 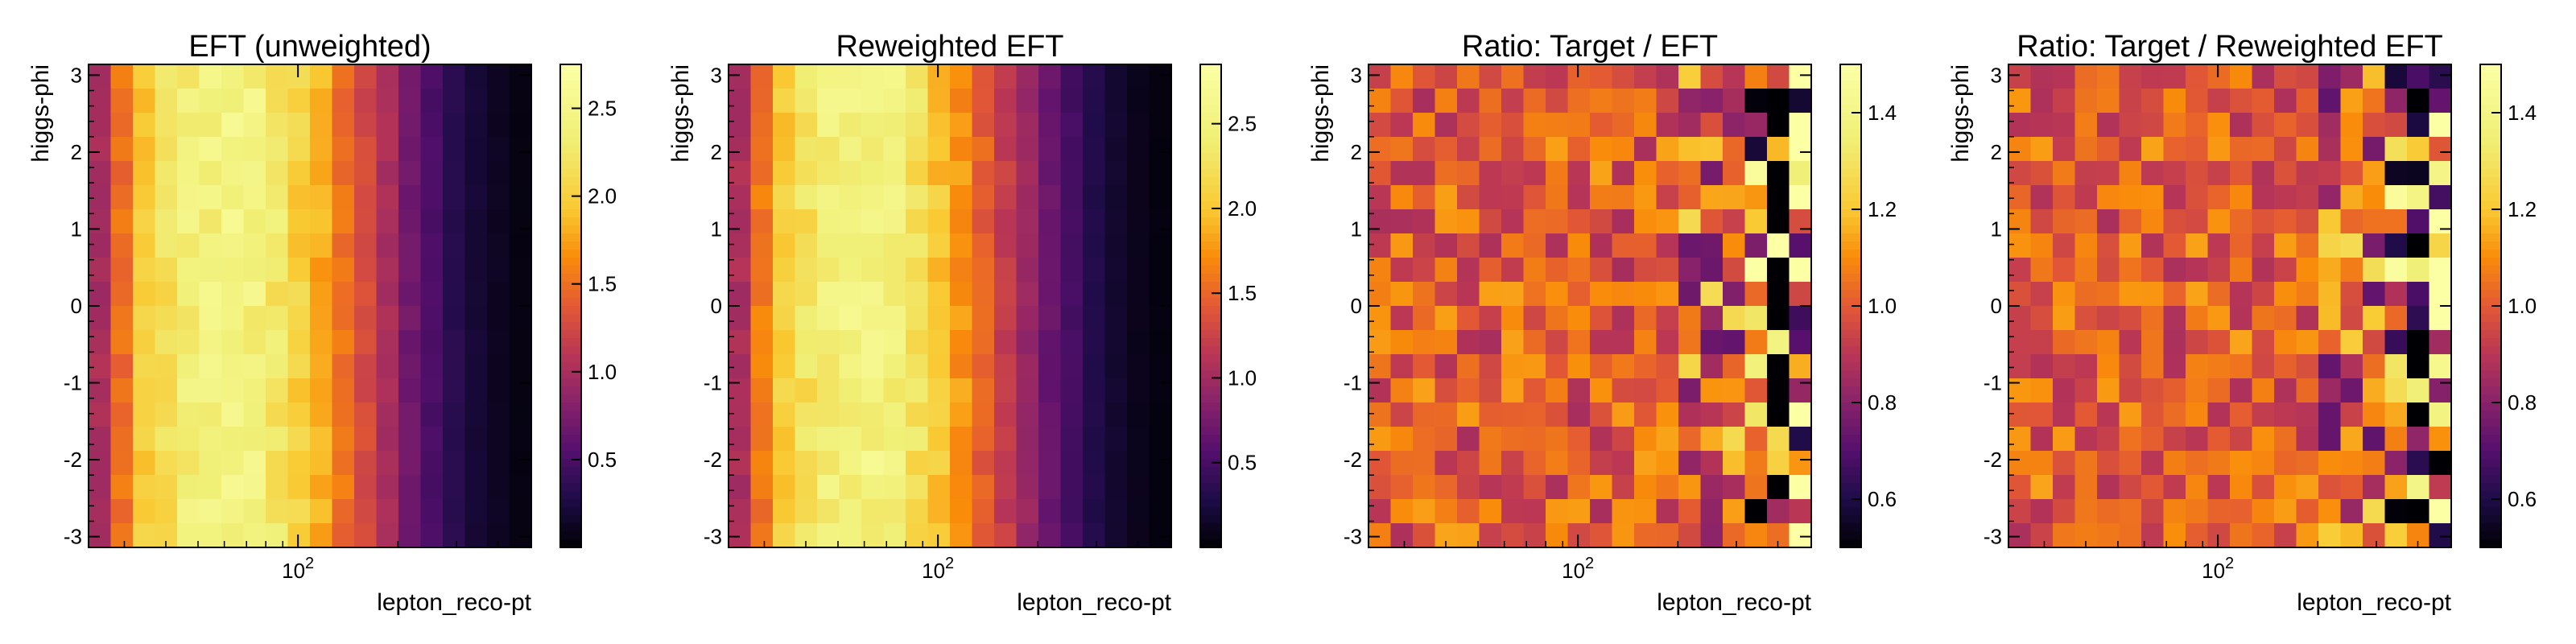 I want to click on y-tick-label: -1, so click(x=713, y=383).